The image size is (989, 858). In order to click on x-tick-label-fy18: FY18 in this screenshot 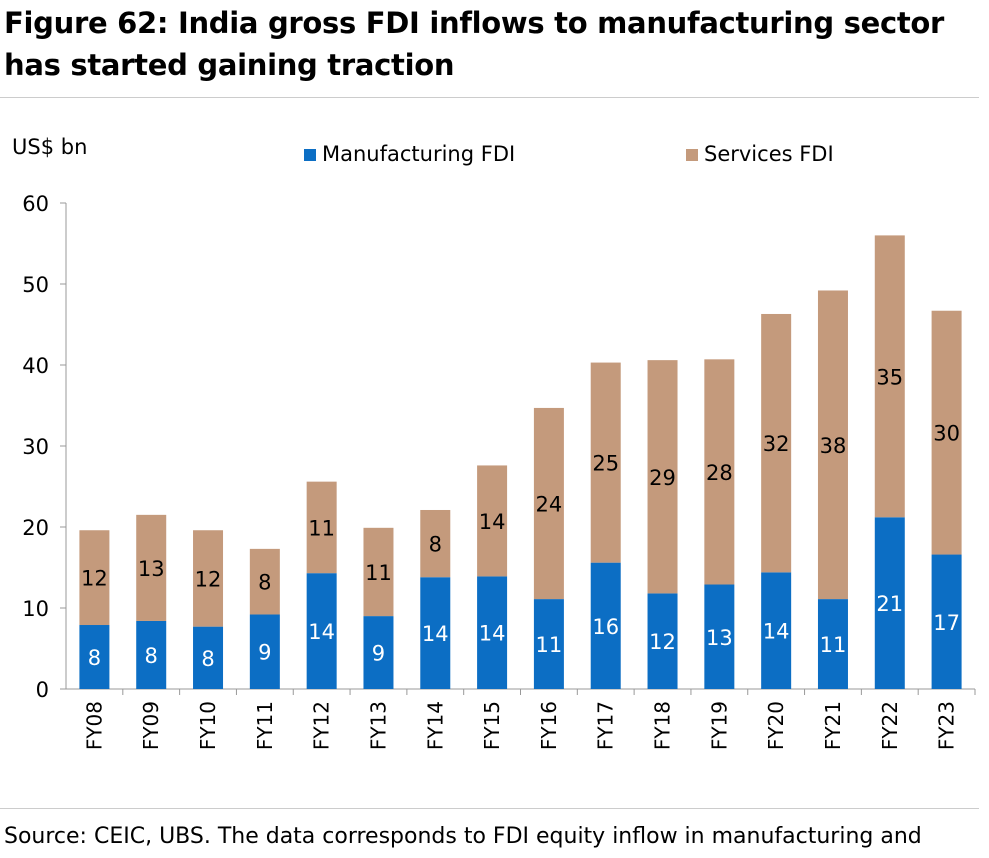, I will do `click(663, 725)`.